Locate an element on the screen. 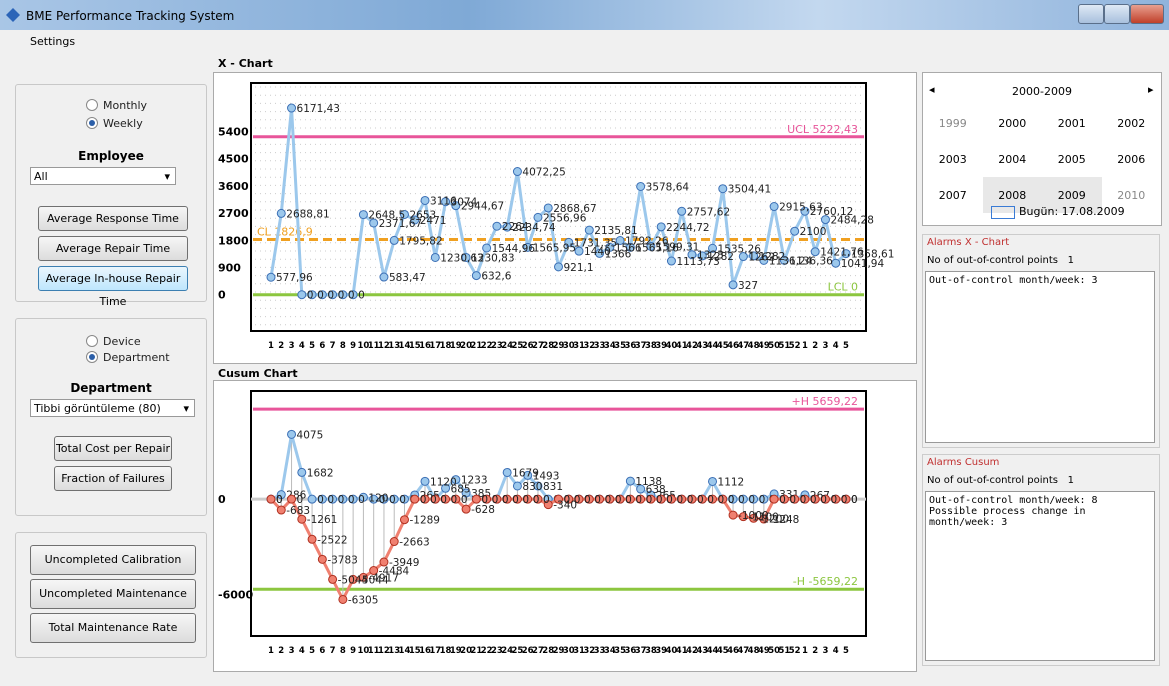  x-tick-label: 32 is located at coordinates (589, 346).